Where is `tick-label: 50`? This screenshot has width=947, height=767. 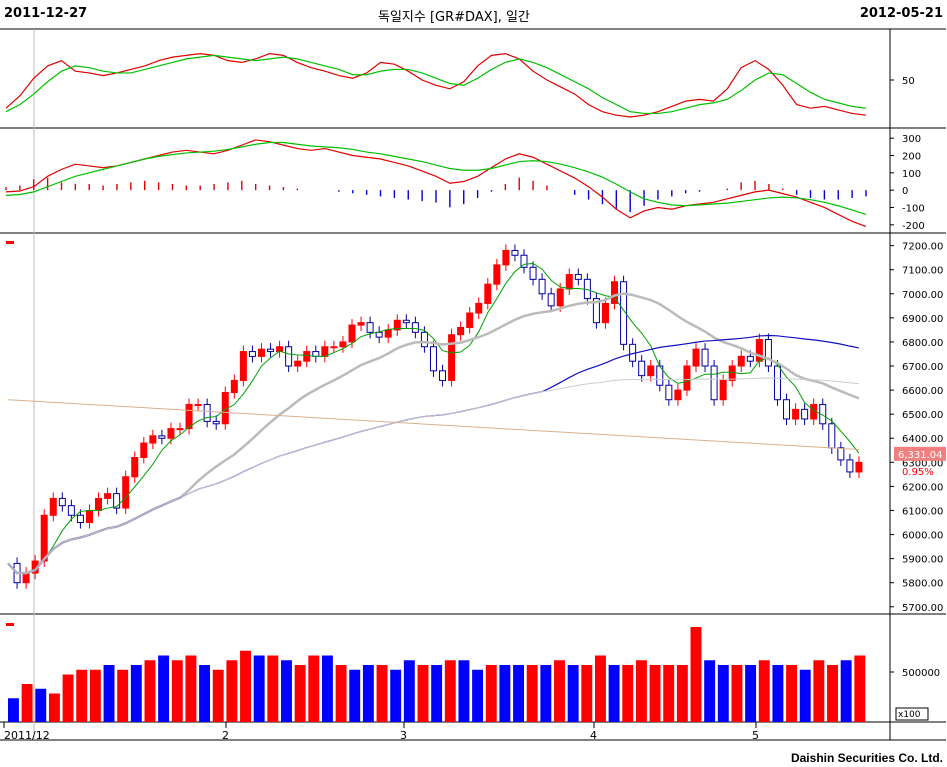
tick-label: 50 is located at coordinates (908, 81).